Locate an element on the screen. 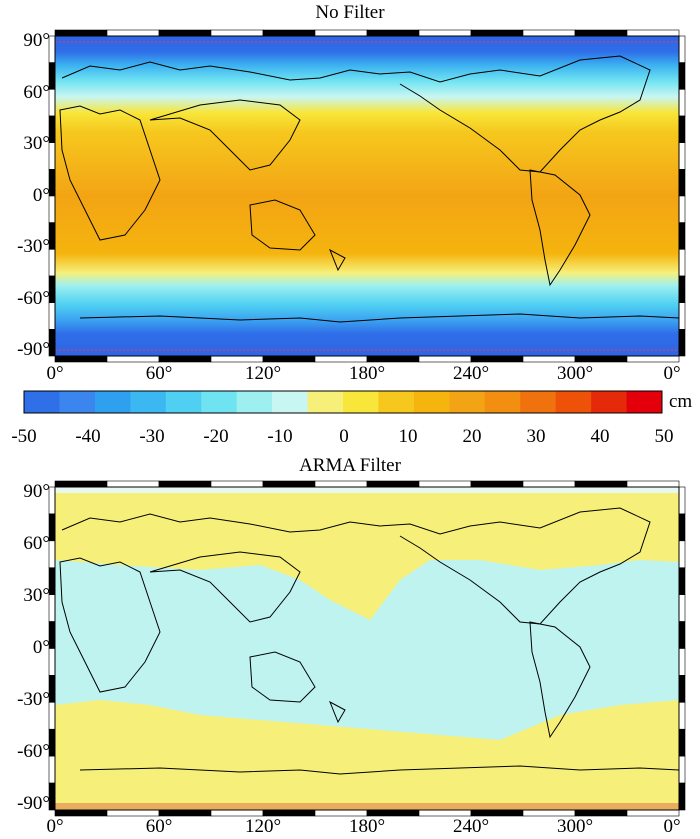  colorbar-tick-label: 20 is located at coordinates (472, 436).